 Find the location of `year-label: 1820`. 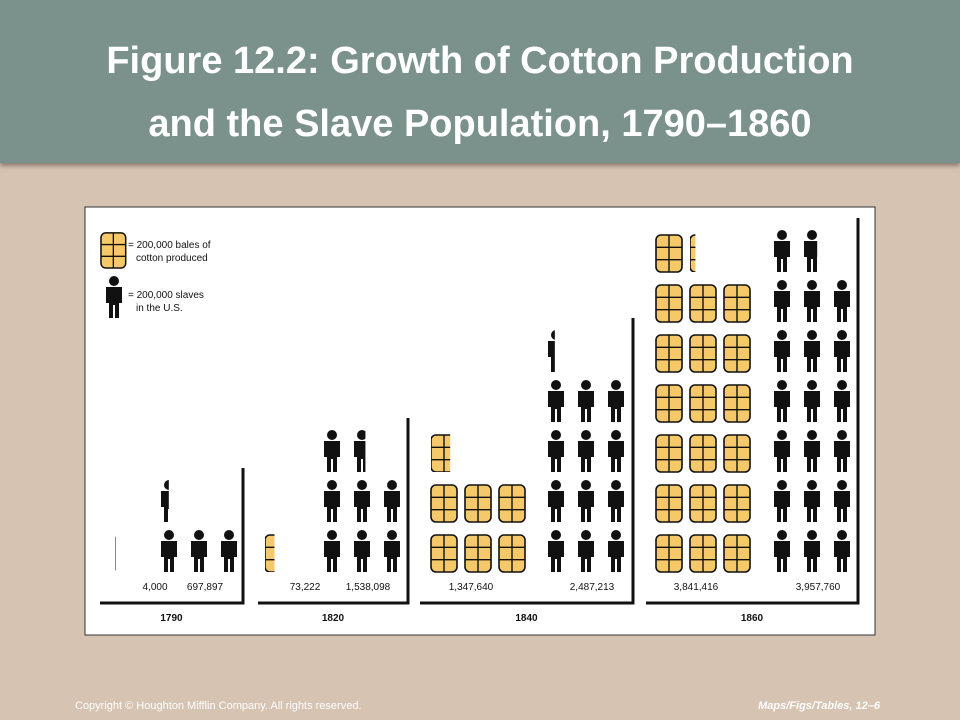

year-label: 1820 is located at coordinates (333, 618).